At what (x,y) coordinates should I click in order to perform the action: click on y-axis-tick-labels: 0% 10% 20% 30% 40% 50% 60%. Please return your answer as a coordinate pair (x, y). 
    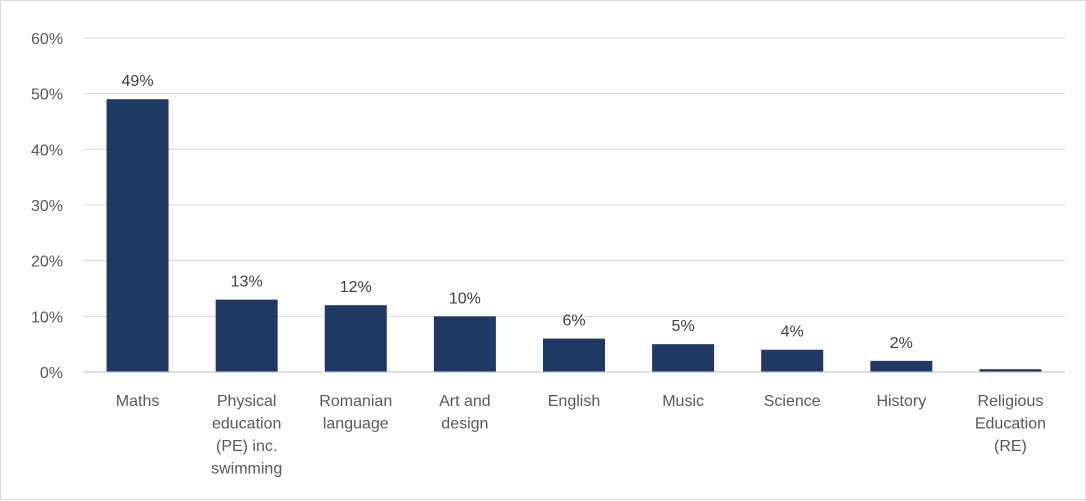
    Looking at the image, I should click on (47, 206).